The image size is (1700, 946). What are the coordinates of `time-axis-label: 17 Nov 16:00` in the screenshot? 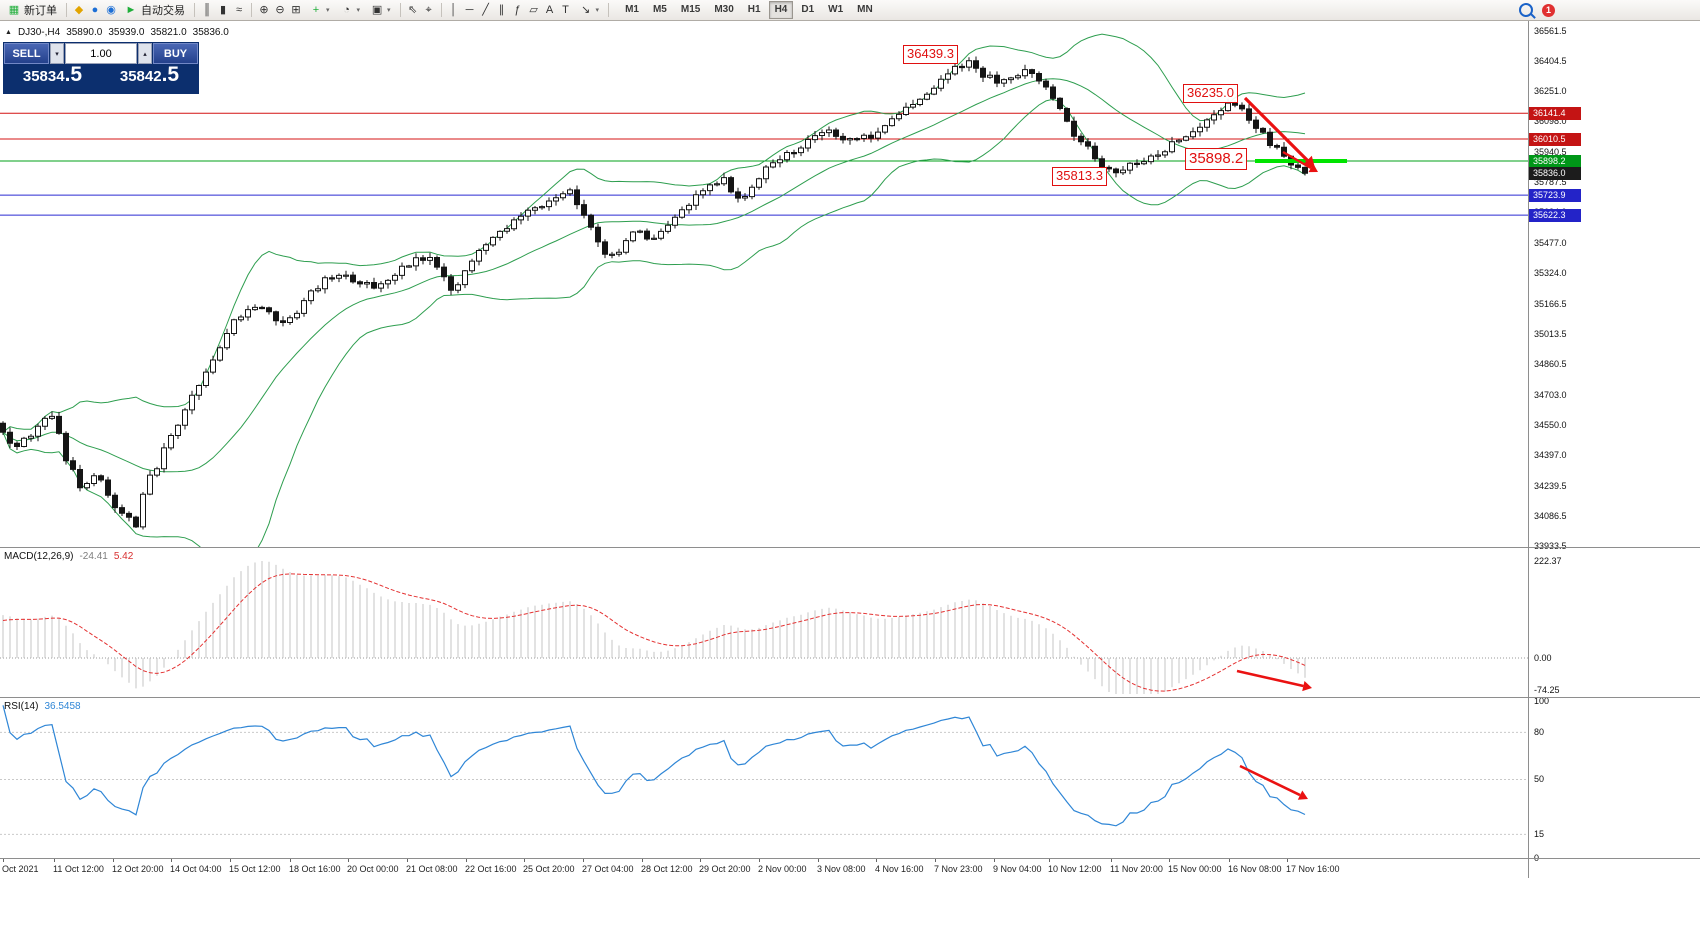 It's located at (1313, 869).